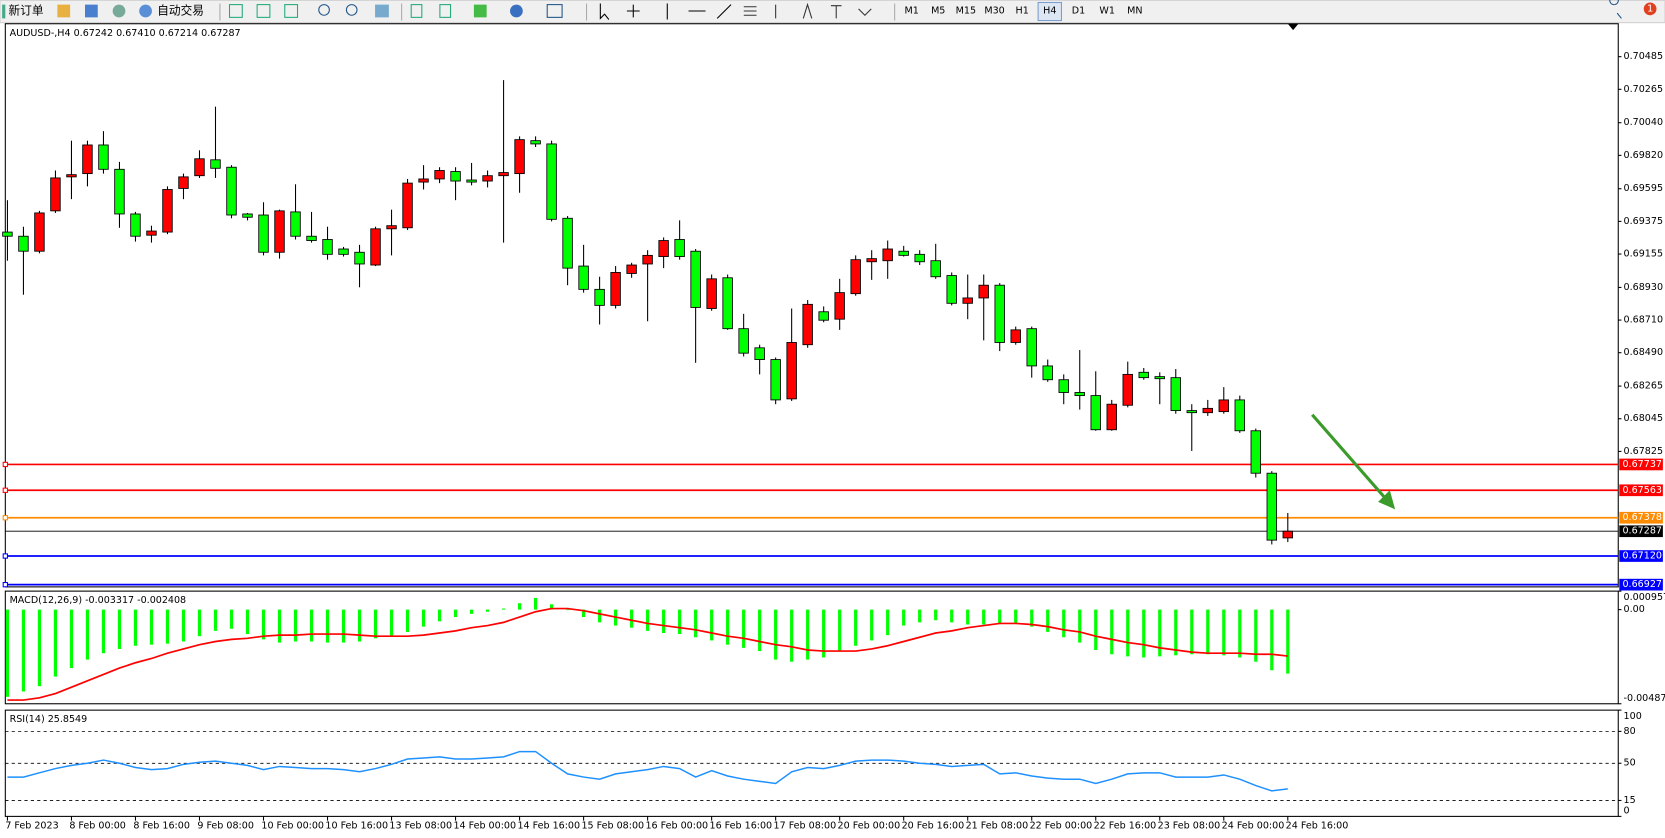 This screenshot has height=838, width=1665. Describe the element at coordinates (180, 10) in the screenshot. I see `auto-trade-button: 自动交易` at that location.